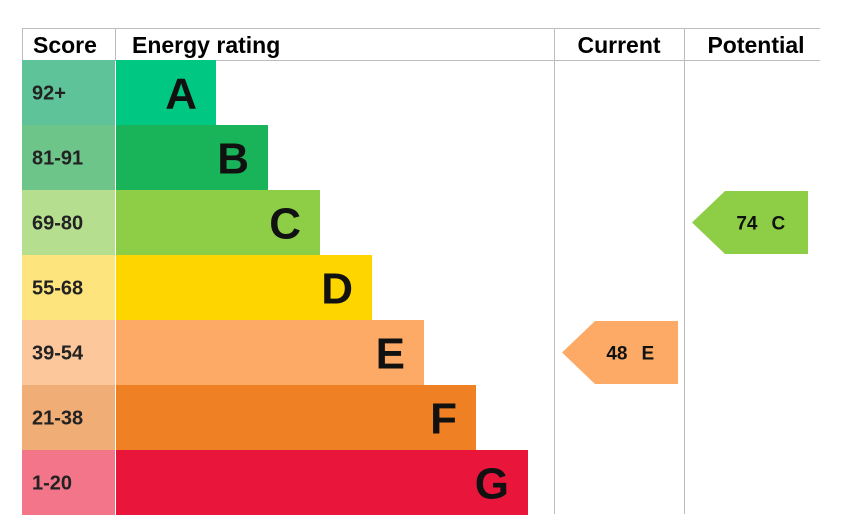 This screenshot has height=528, width=848. I want to click on current-header: Current, so click(618, 45).